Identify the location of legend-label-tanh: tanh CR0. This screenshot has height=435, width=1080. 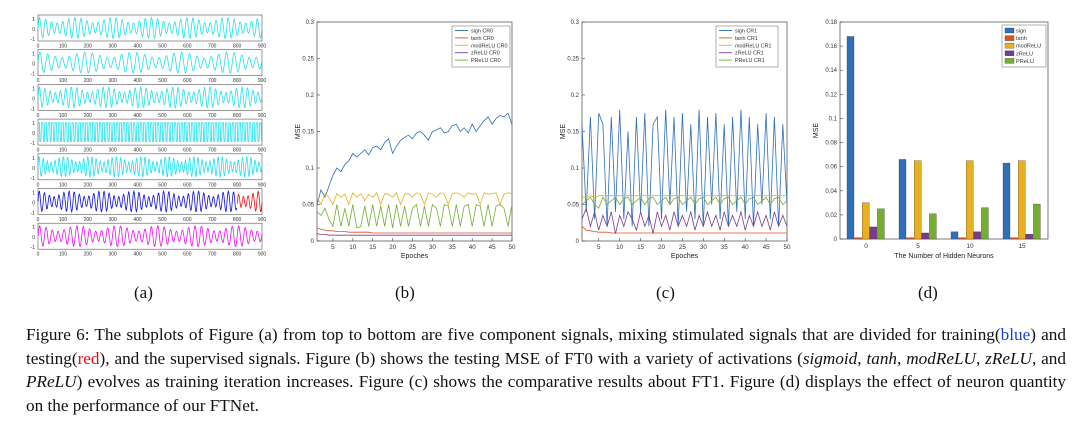
(482, 39).